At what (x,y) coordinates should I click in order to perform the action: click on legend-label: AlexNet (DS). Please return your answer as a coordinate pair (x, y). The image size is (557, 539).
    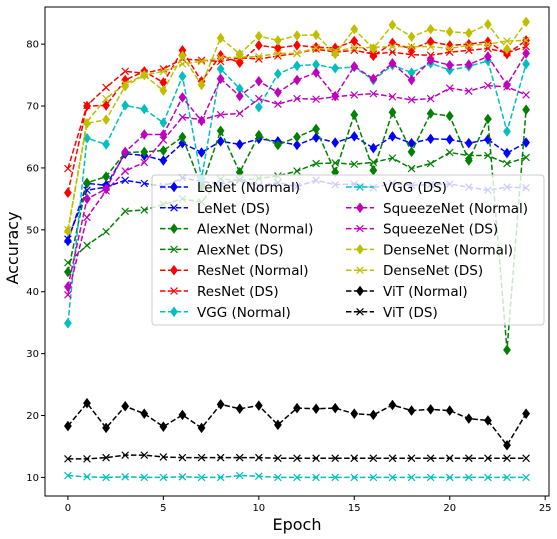
    Looking at the image, I should click on (240, 250).